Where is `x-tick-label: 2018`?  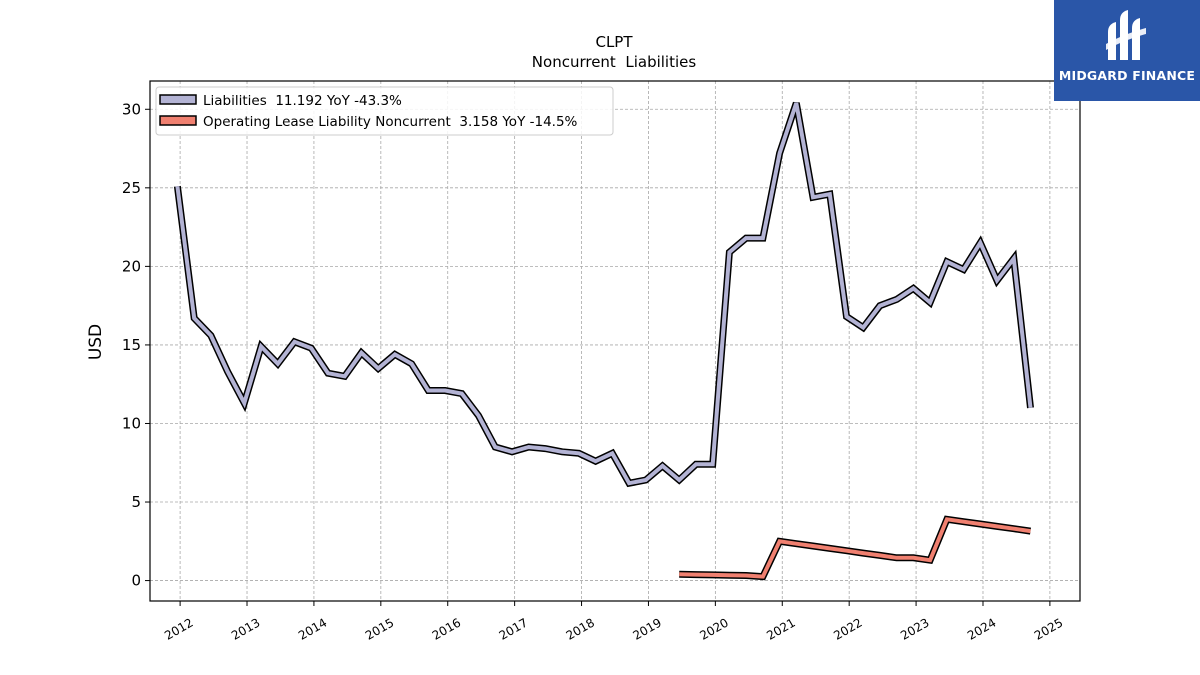 x-tick-label: 2018 is located at coordinates (580, 628).